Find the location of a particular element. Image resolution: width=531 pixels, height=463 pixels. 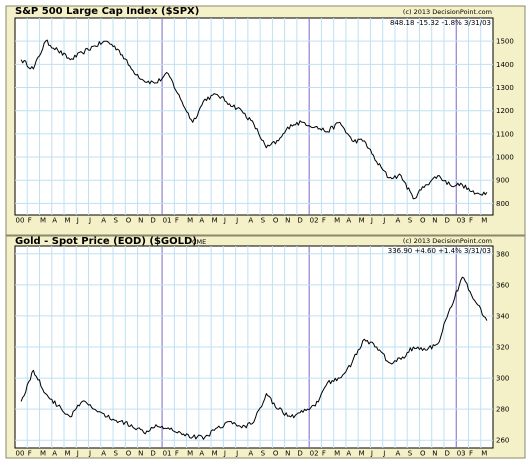

spx-y-tick-label: 1200 is located at coordinates (505, 111).